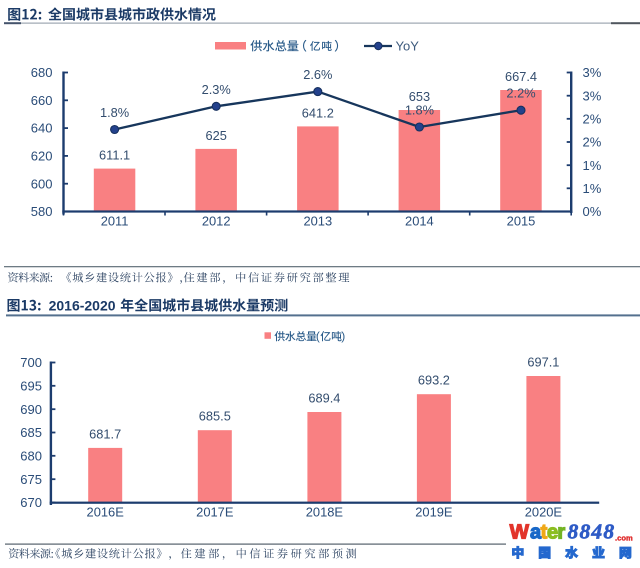 The height and width of the screenshot is (568, 640). Describe the element at coordinates (324, 398) in the screenshot. I see `svg-text: 689.4` at that location.